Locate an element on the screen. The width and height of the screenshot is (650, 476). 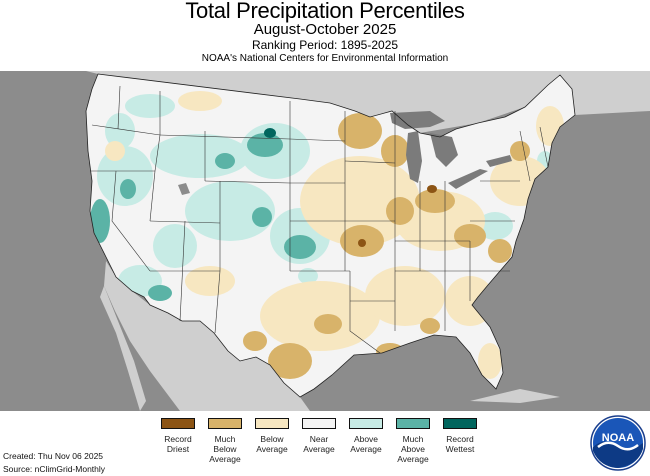
legend-item: Much Below Average is located at coordinates (225, 441).